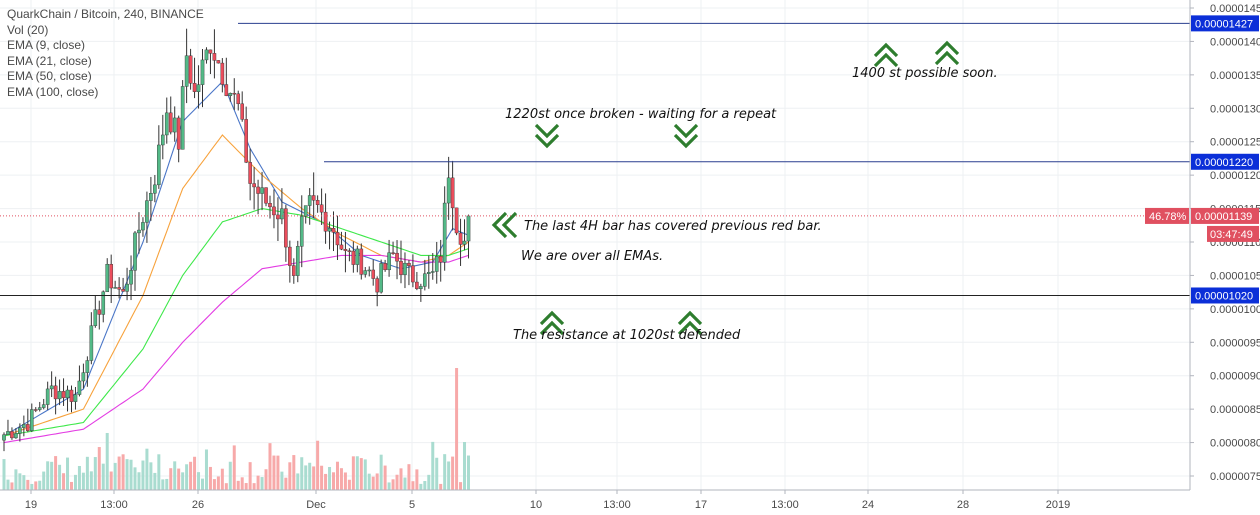 This screenshot has height=515, width=1260. What do you see at coordinates (49, 76) in the screenshot?
I see `legend-ema50: EMA (50, close)` at bounding box center [49, 76].